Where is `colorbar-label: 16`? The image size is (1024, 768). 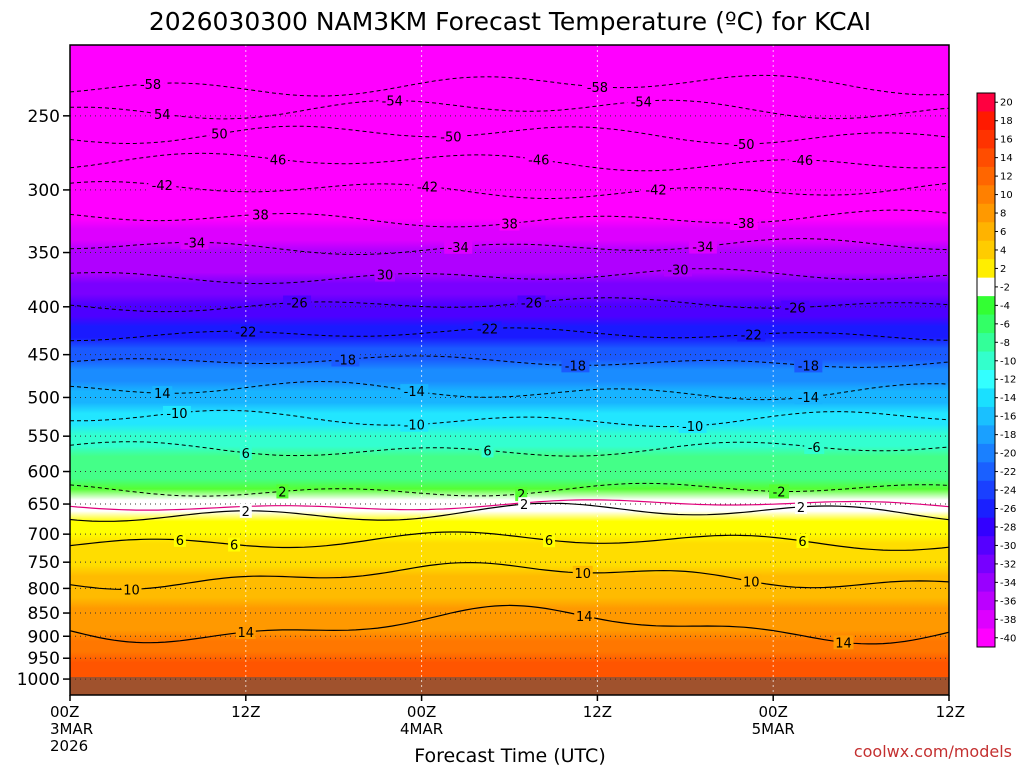 colorbar-label: 16 is located at coordinates (1006, 140).